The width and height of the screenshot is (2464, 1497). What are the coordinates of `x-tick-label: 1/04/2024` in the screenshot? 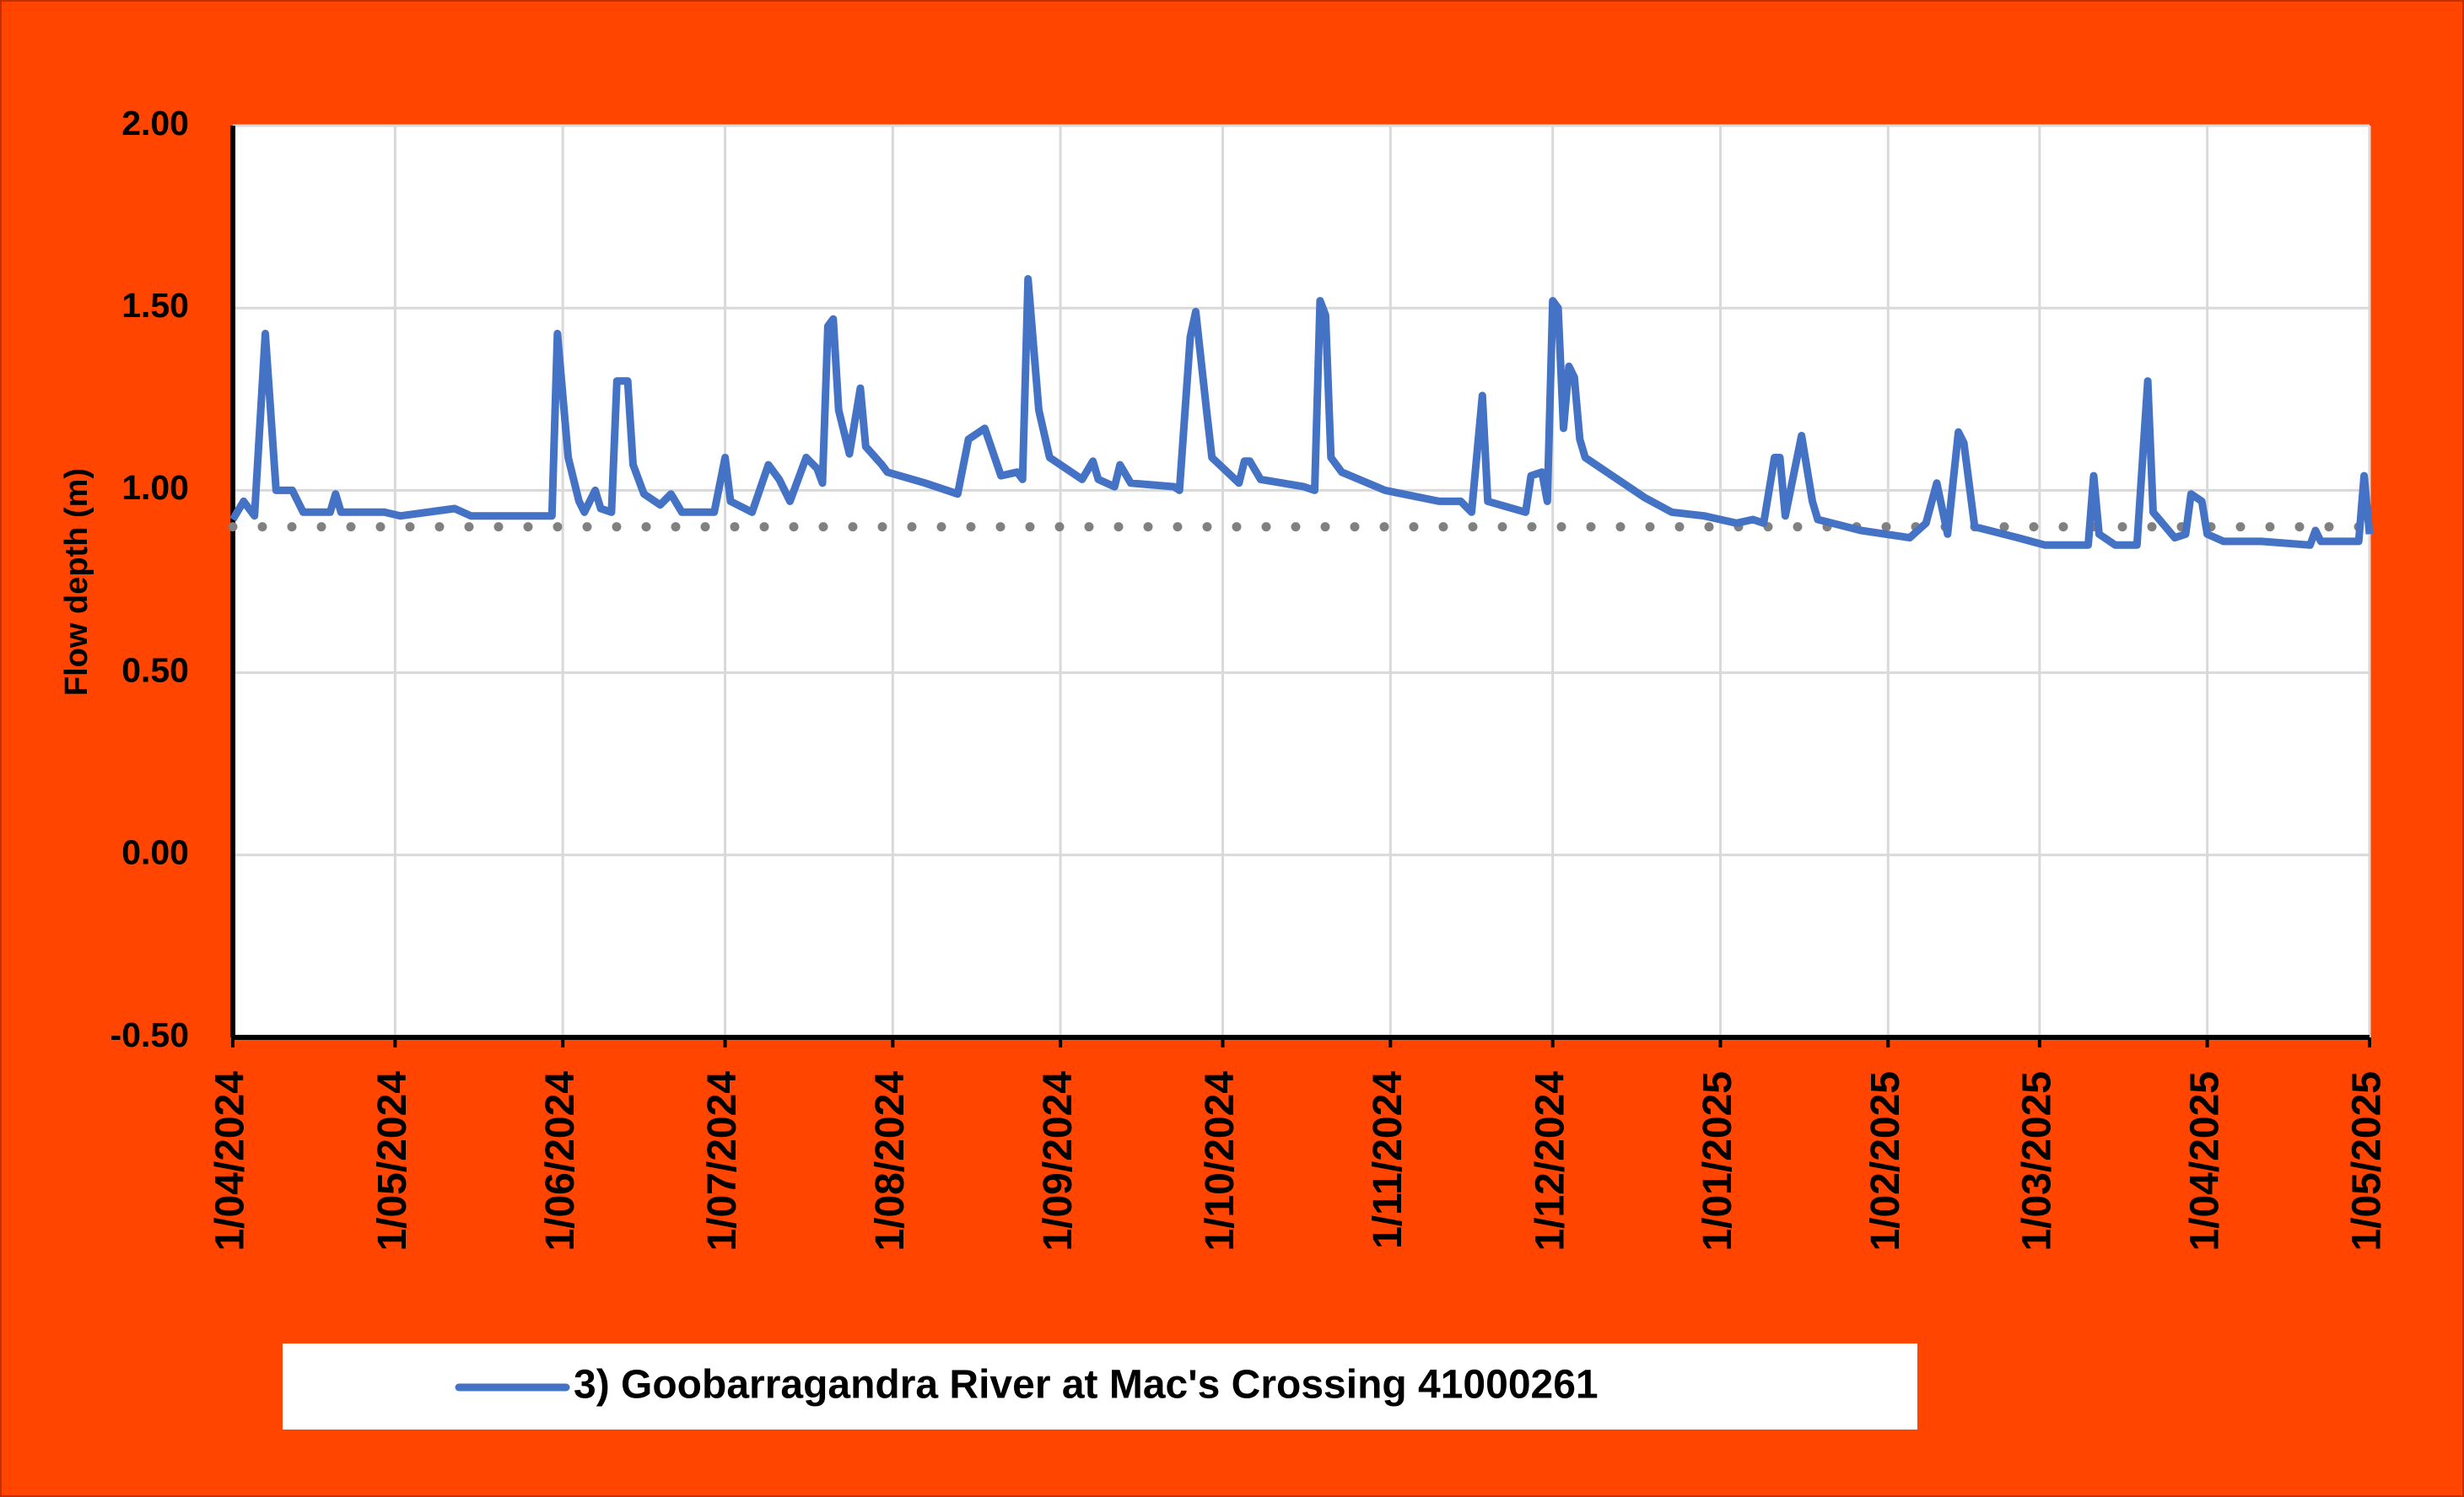 It's located at (231, 1162).